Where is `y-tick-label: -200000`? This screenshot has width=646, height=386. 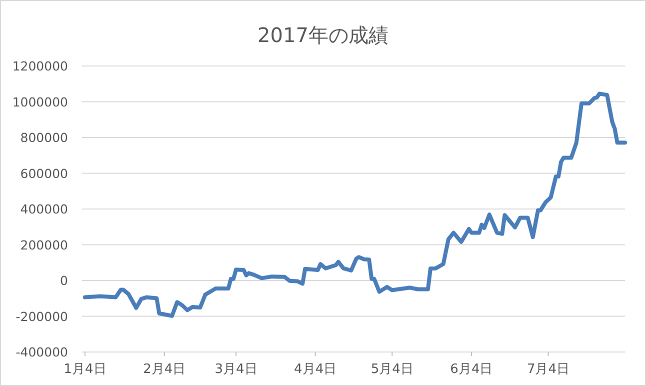 y-tick-label: -200000 is located at coordinates (42, 316).